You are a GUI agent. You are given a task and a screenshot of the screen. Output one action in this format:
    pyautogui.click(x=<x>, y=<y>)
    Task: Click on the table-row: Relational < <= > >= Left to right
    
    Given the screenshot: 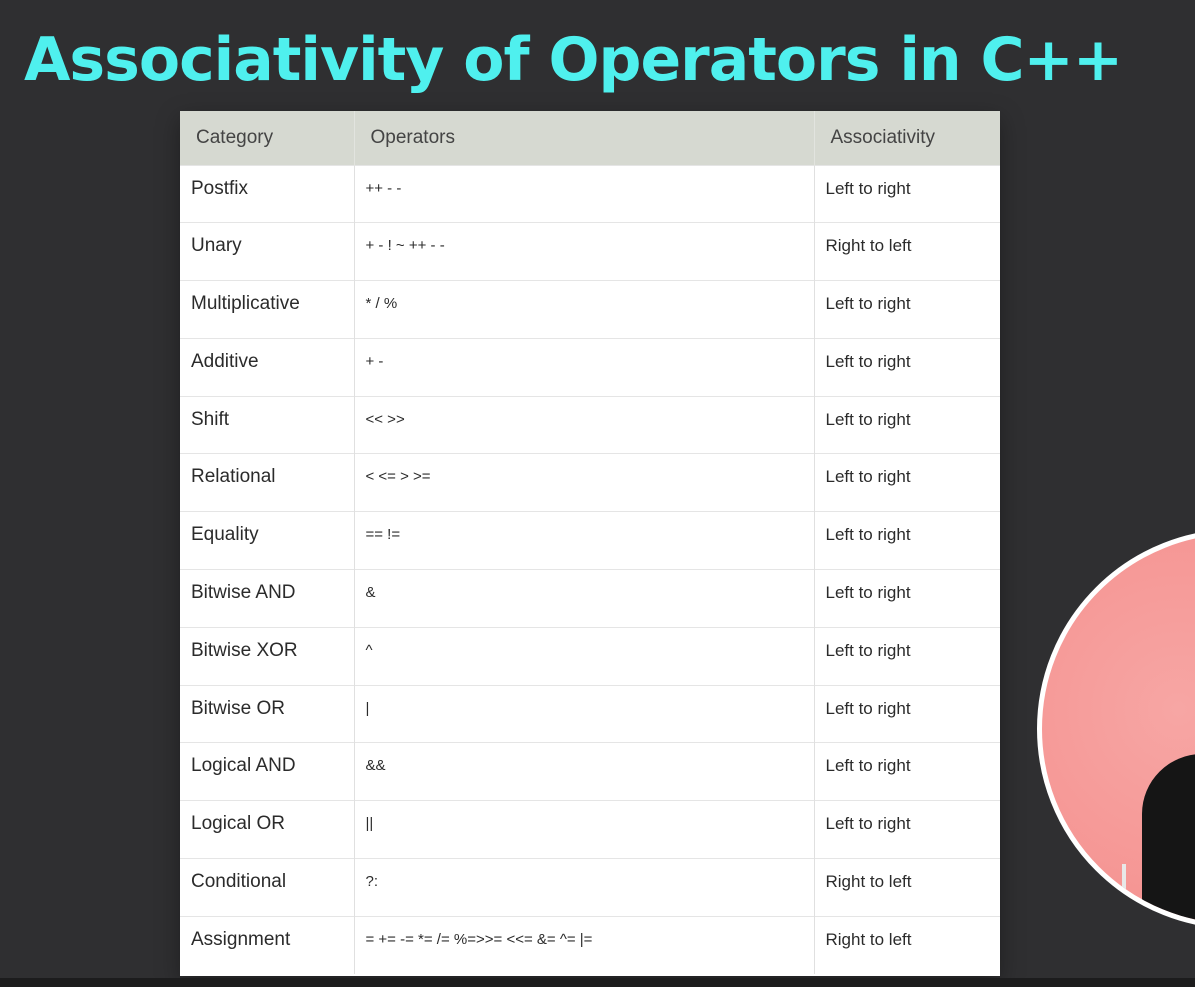 What is the action you would take?
    pyautogui.click(x=590, y=482)
    